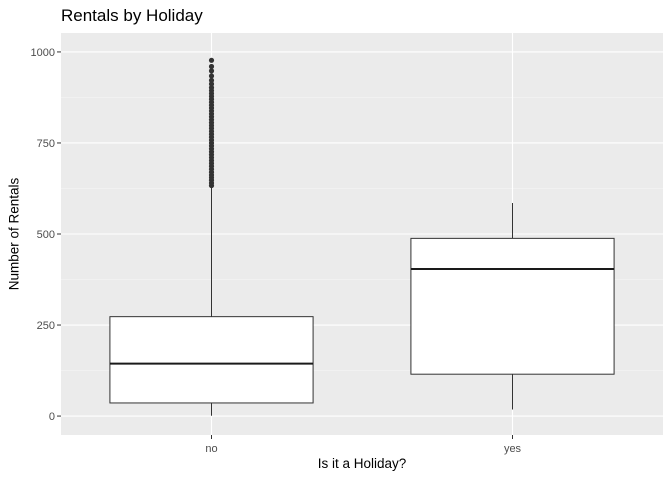 The image size is (672, 480). I want to click on y-tick-label: 500, so click(46, 235).